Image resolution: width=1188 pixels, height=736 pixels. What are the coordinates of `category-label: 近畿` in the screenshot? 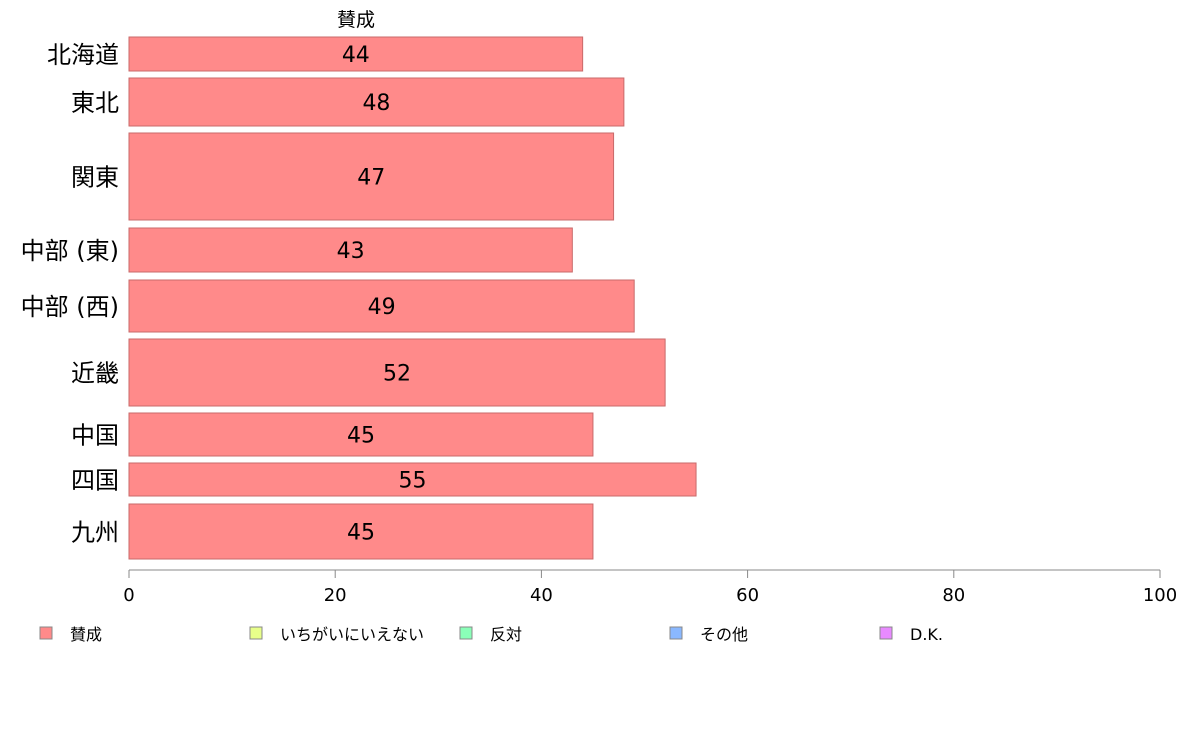 It's located at (95, 374).